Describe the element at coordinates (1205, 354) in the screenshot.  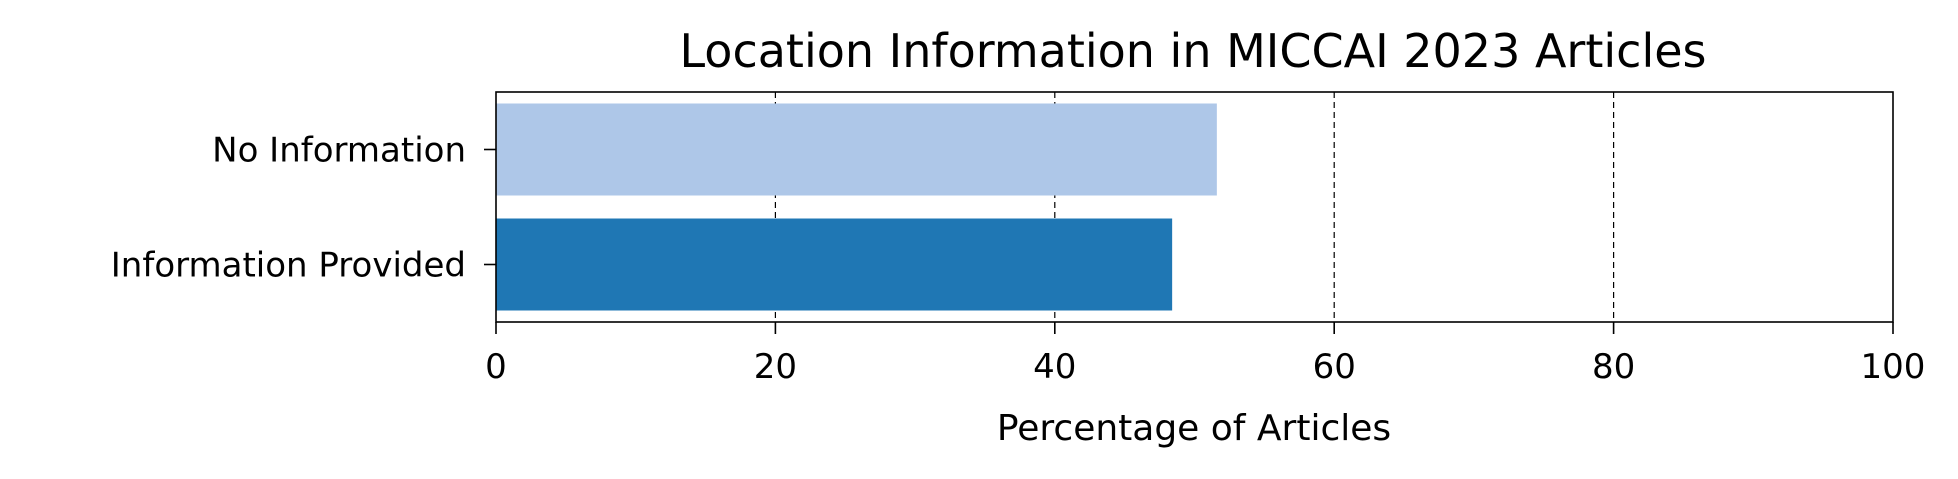
I see `x-axis: 0 20 40 60 80 100` at that location.